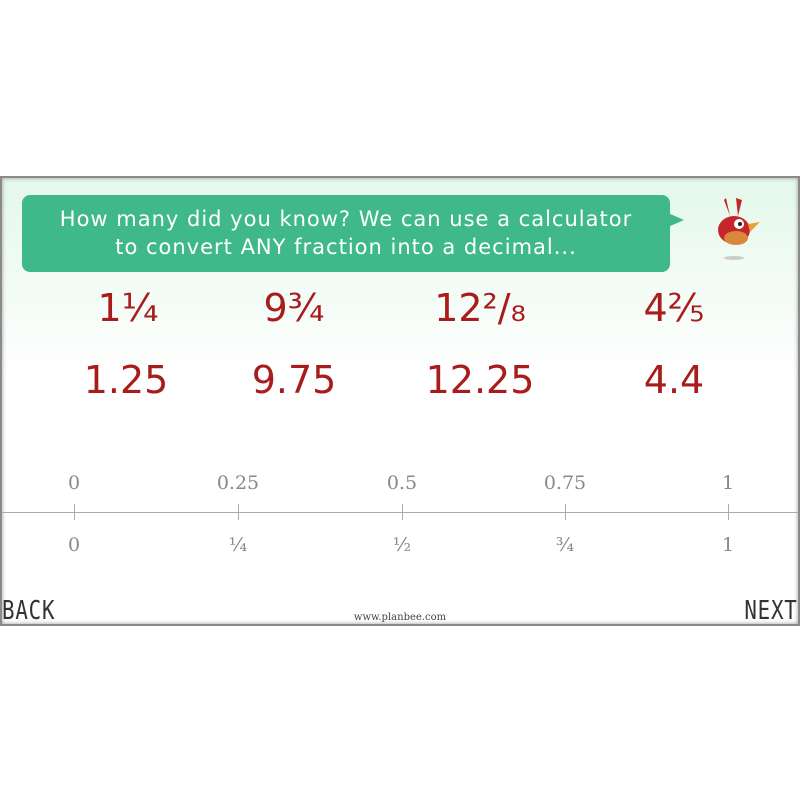 Image resolution: width=800 pixels, height=800 pixels. What do you see at coordinates (128, 308) in the screenshot?
I see `fraction: 1¼` at bounding box center [128, 308].